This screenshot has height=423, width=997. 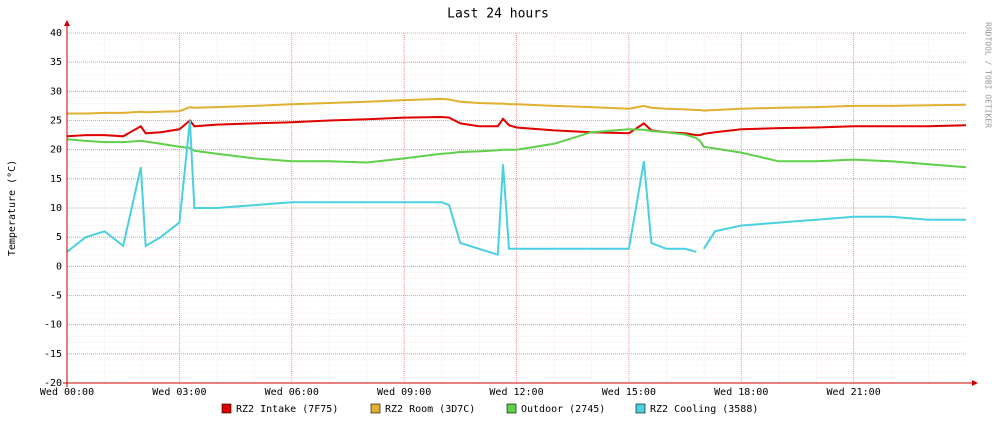 What do you see at coordinates (704, 409) in the screenshot?
I see `legend-label: RZ2 Cooling (3588)` at bounding box center [704, 409].